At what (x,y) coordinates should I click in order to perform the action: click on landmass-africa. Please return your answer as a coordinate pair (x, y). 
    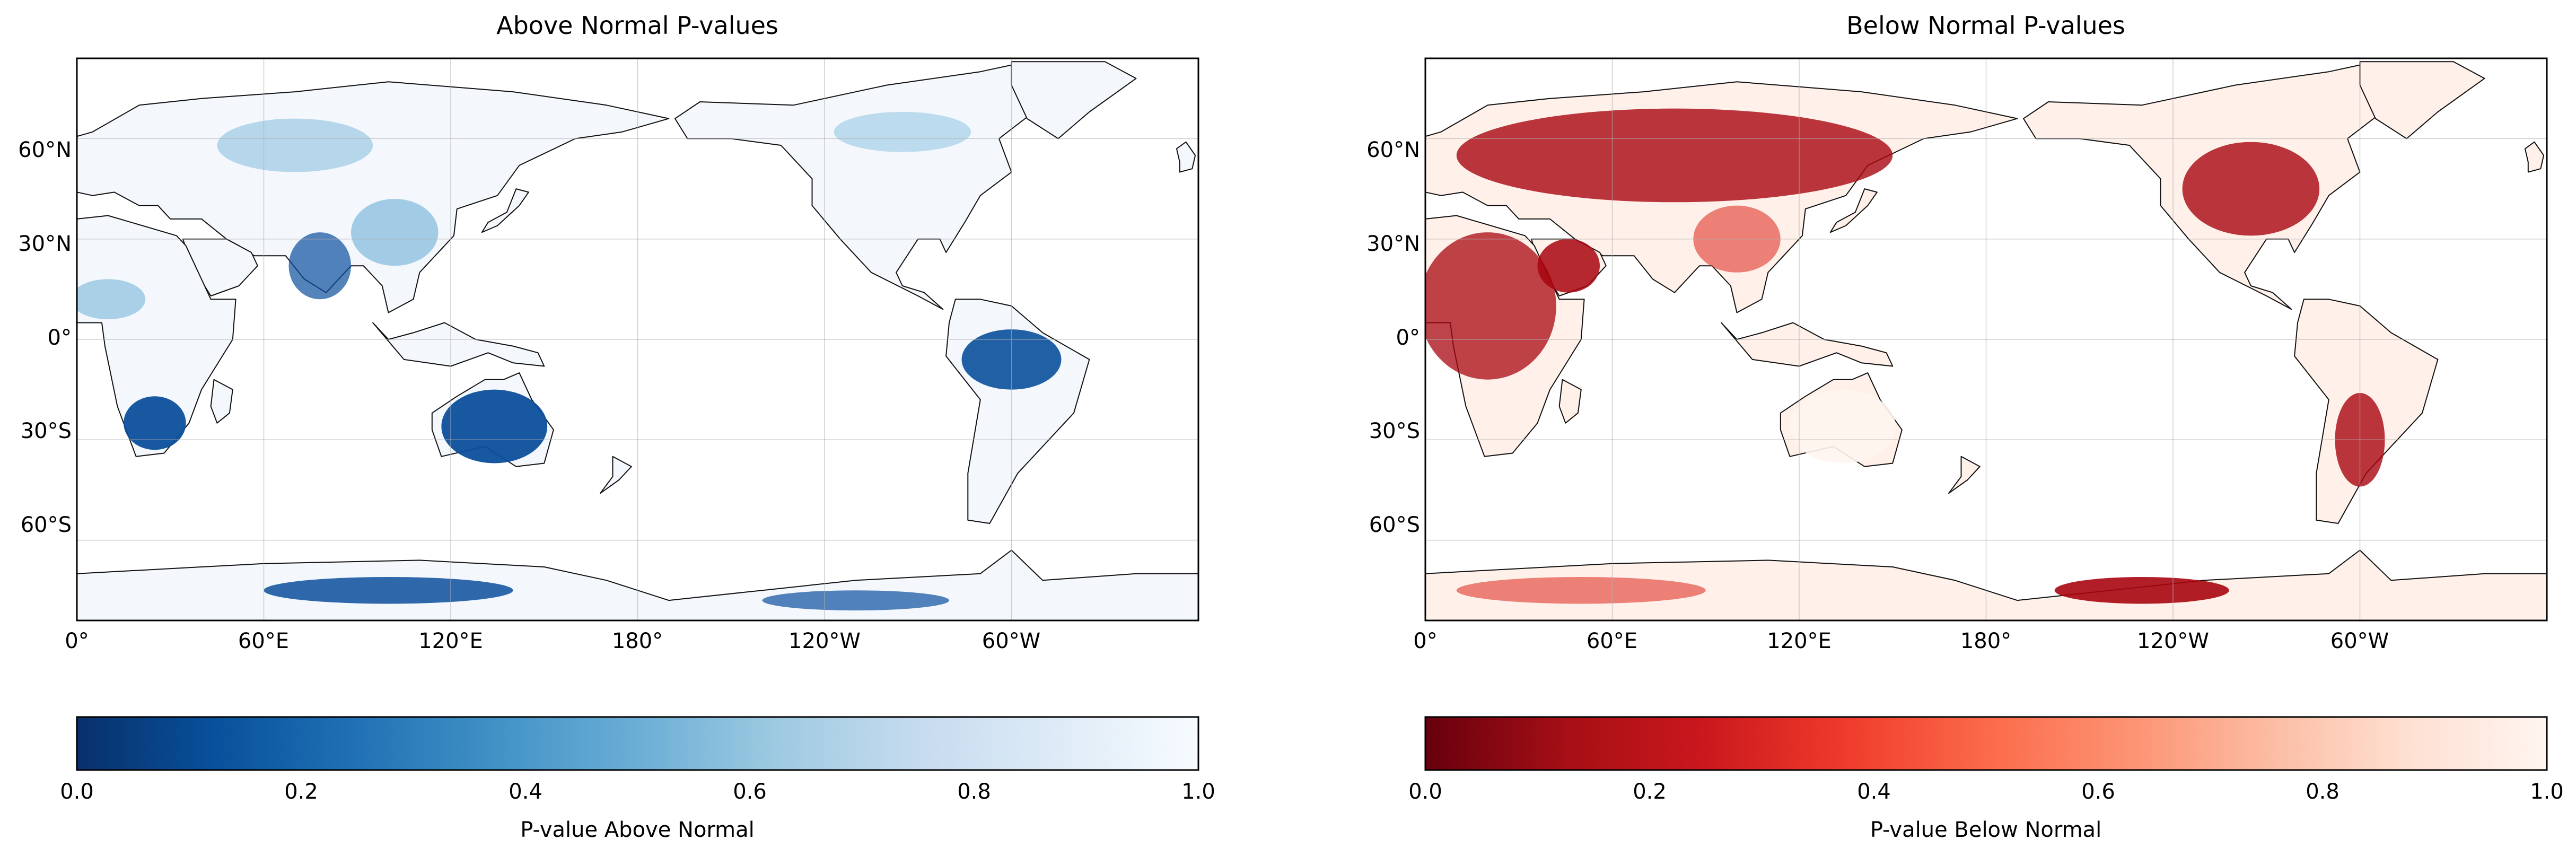
    Looking at the image, I should click on (156, 336).